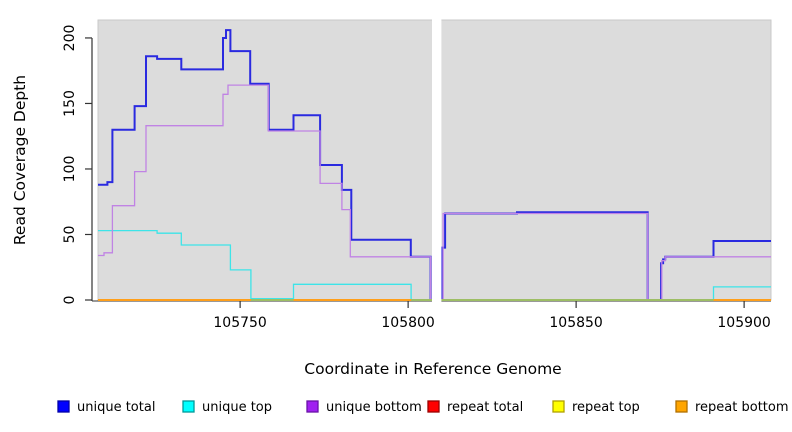 The width and height of the screenshot is (792, 432). Describe the element at coordinates (70, 38) in the screenshot. I see `y-tick-label: 200` at that location.